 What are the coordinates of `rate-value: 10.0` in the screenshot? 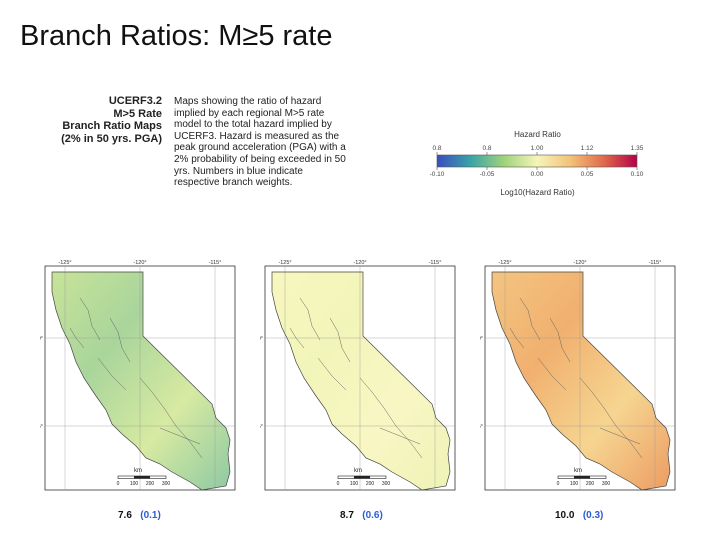 It's located at (565, 515).